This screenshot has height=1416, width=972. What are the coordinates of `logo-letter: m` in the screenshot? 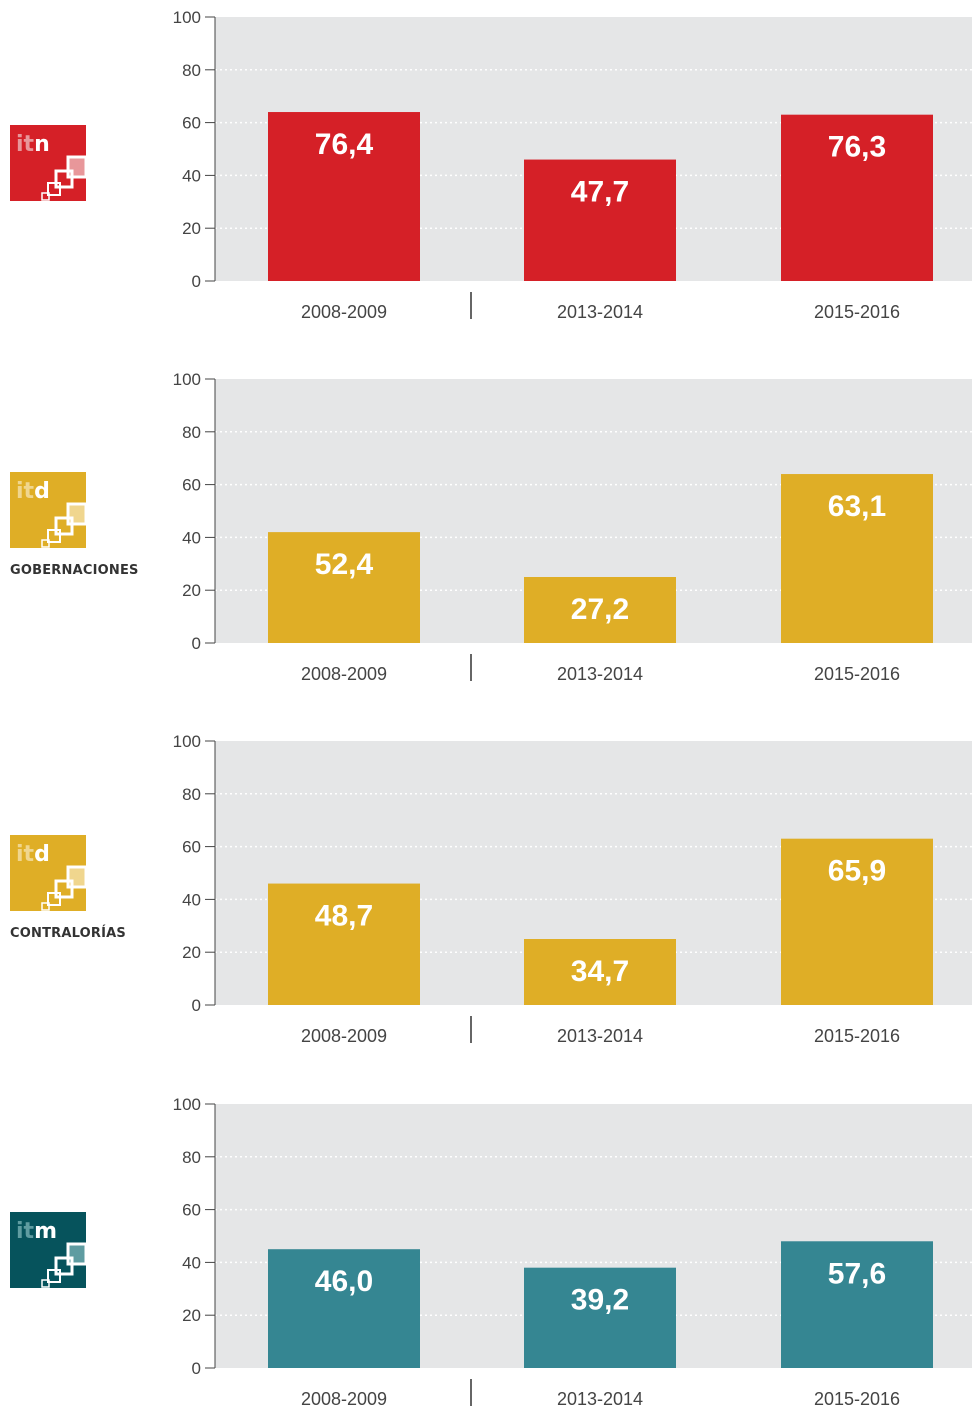 It's located at (45, 1231).